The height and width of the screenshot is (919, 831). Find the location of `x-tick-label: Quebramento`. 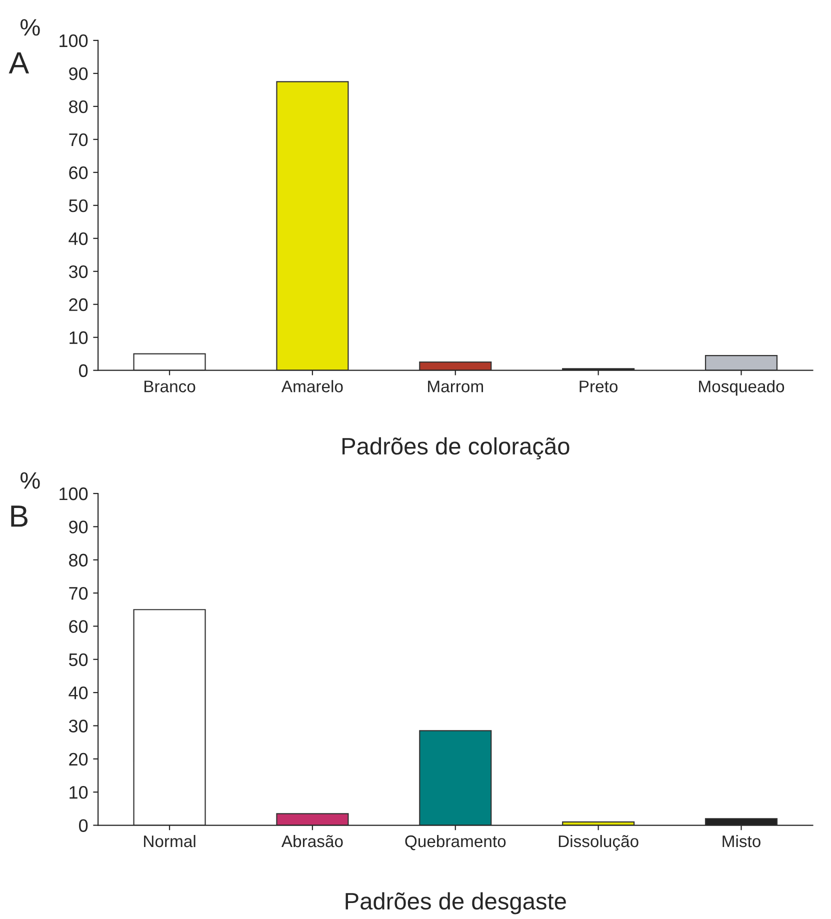

x-tick-label: Quebramento is located at coordinates (455, 842).